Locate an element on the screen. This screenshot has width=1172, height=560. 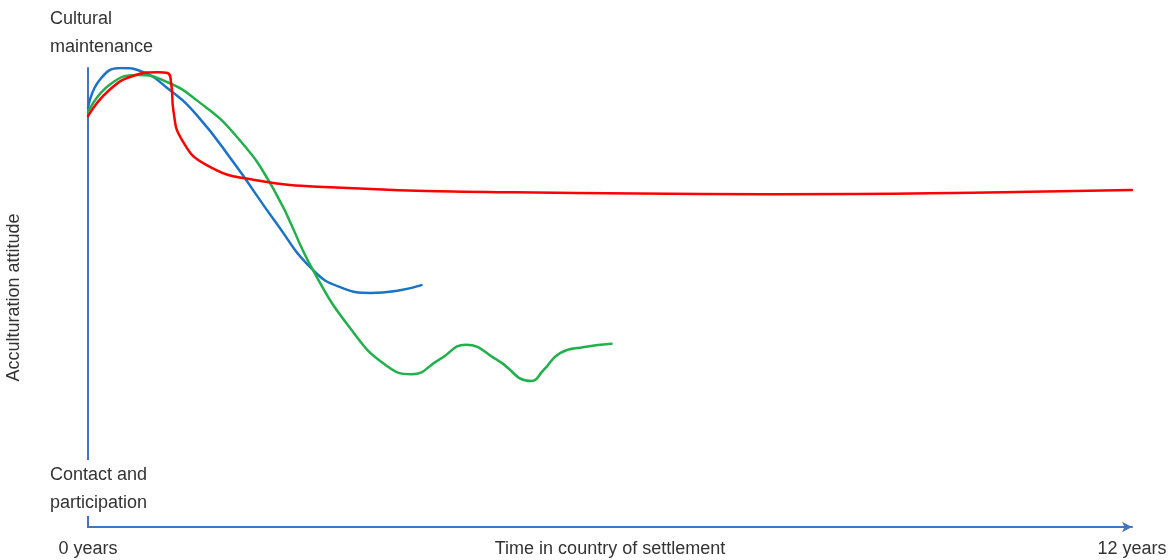
text: Cultural maintenance is located at coordinates (102, 32).